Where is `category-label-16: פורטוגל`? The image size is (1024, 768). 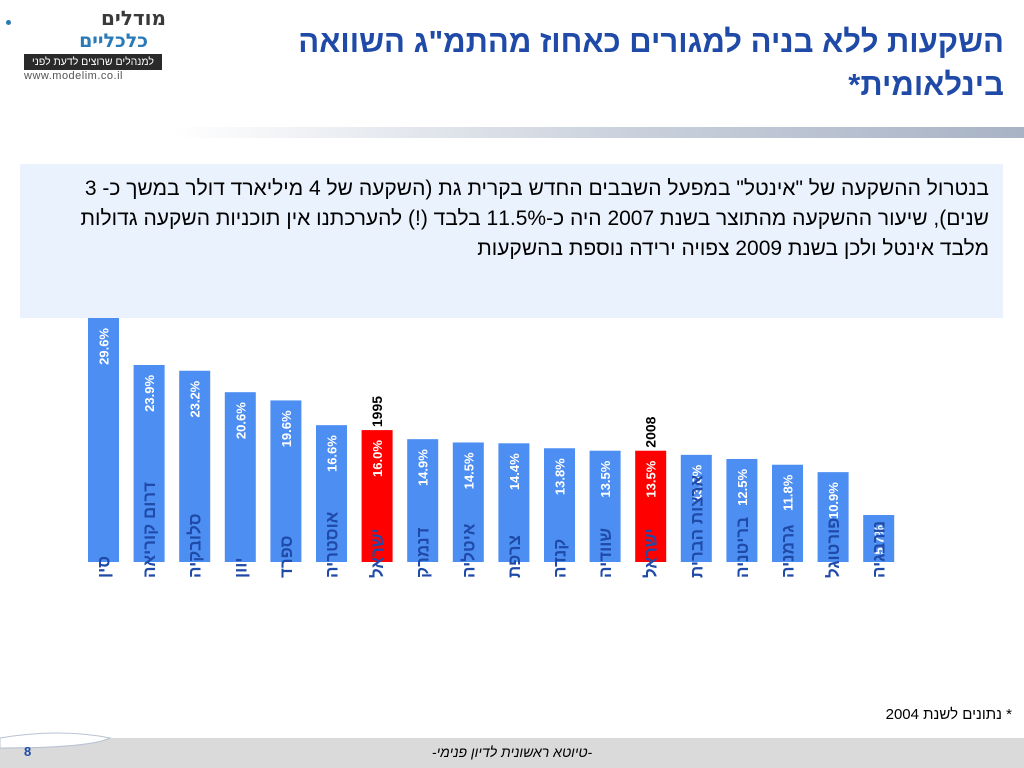 category-label-16: פורטוגל is located at coordinates (833, 548).